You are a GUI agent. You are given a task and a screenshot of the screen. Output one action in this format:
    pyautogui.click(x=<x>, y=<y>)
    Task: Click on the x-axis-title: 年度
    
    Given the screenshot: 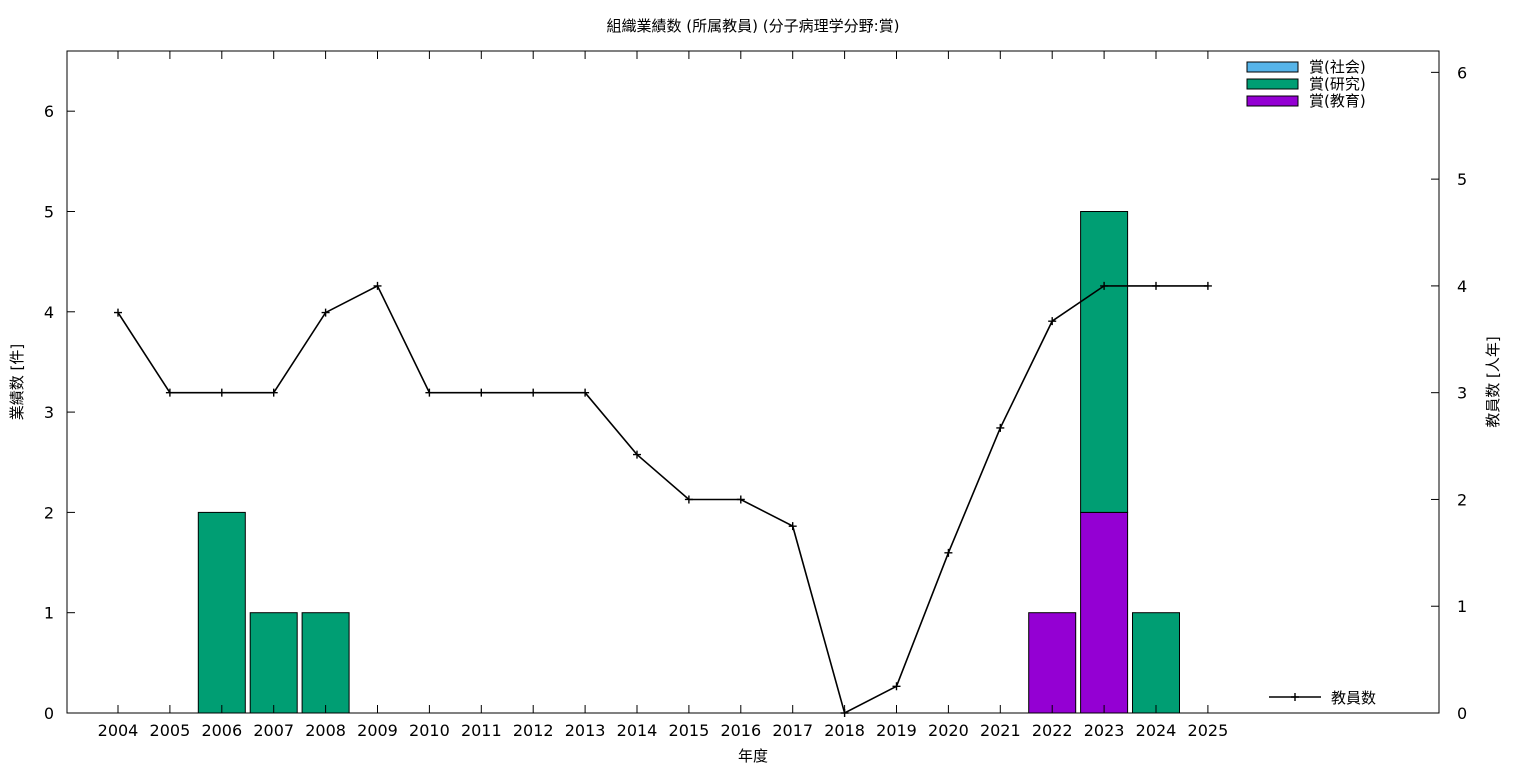 What is the action you would take?
    pyautogui.click(x=753, y=756)
    